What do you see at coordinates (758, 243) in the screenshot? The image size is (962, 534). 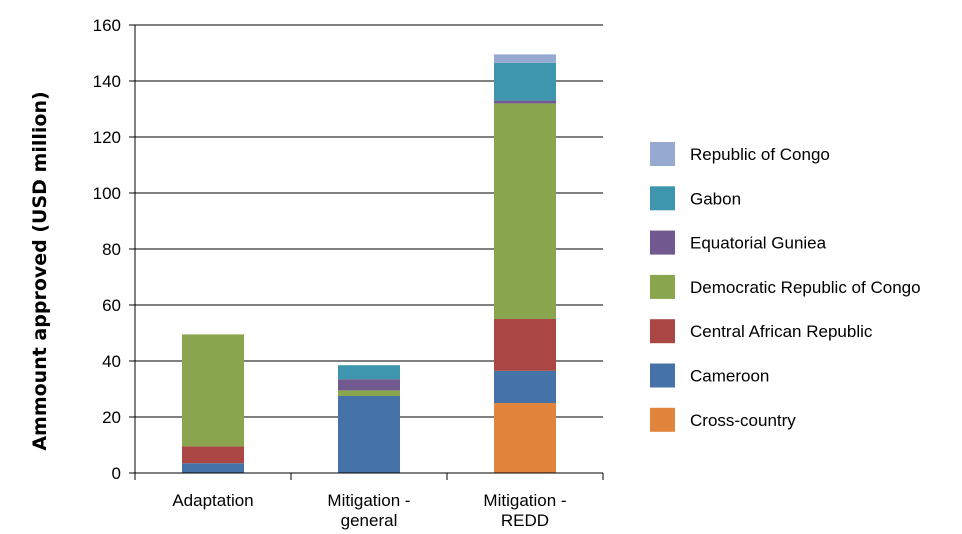 I see `legend-label: Equatorial Guniea` at bounding box center [758, 243].